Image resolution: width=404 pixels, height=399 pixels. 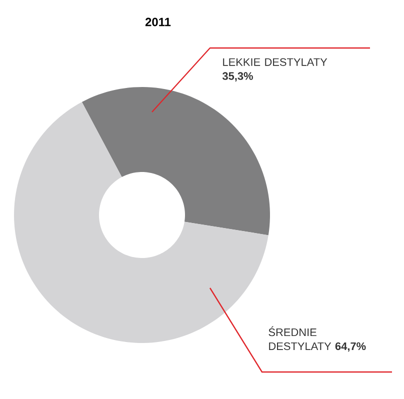 What do you see at coordinates (350, 347) in the screenshot?
I see `data-label: 64,7%` at bounding box center [350, 347].